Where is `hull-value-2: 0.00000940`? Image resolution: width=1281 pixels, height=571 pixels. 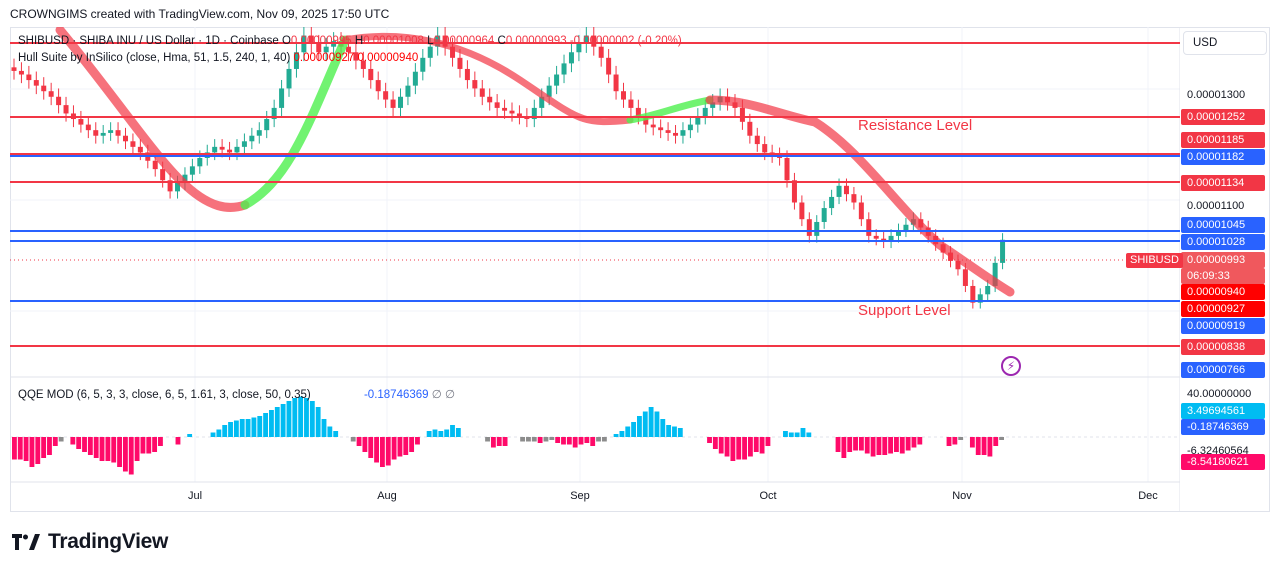 hull-value-2: 0.00000940 is located at coordinates (388, 58).